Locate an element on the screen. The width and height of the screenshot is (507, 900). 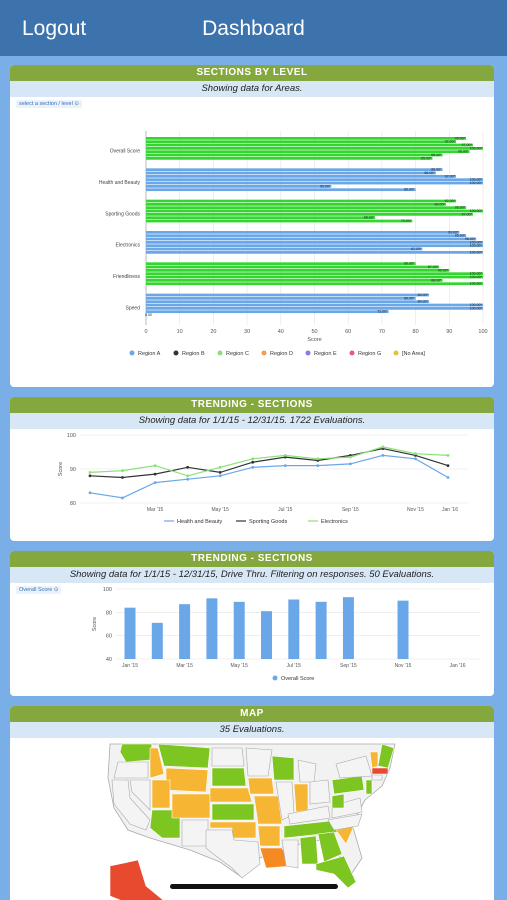
state-ia is located at coordinates (261, 786).